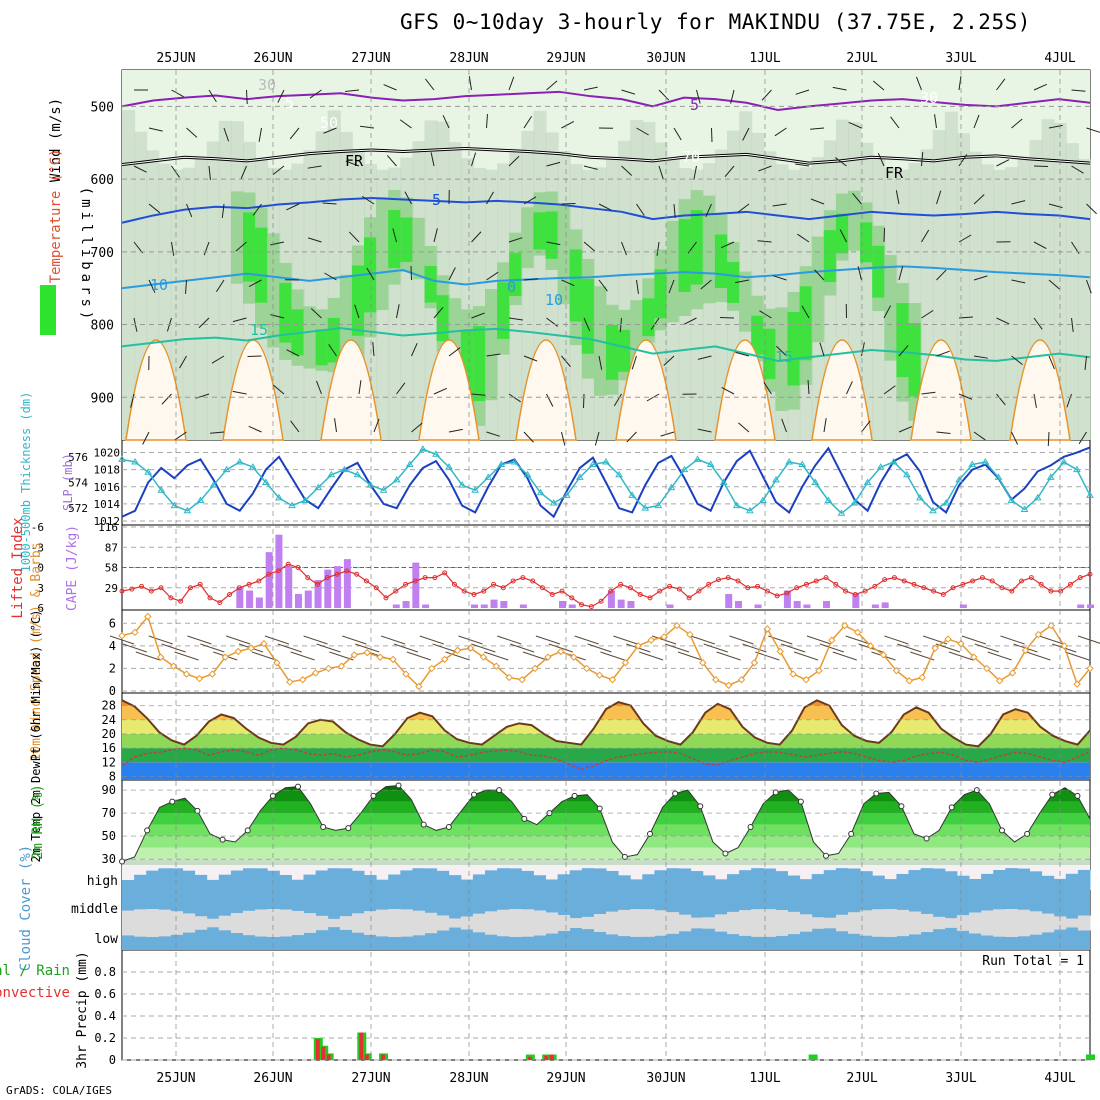 The height and width of the screenshot is (1100, 1100). I want to click on contour-label: 15, so click(259, 330).